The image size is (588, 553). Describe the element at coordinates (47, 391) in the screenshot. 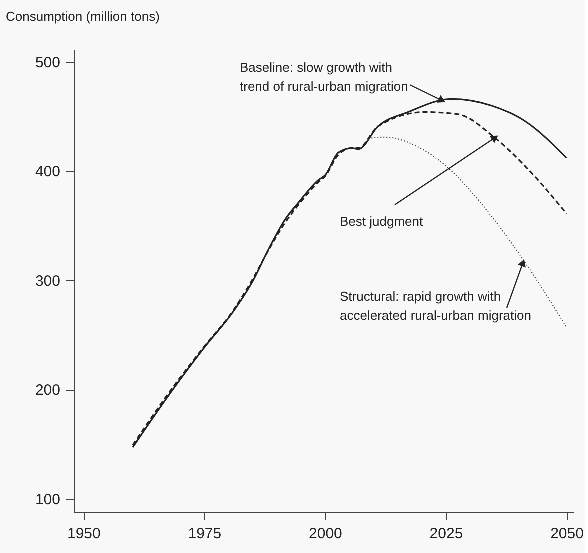

I see `y-tick-label: 200` at that location.